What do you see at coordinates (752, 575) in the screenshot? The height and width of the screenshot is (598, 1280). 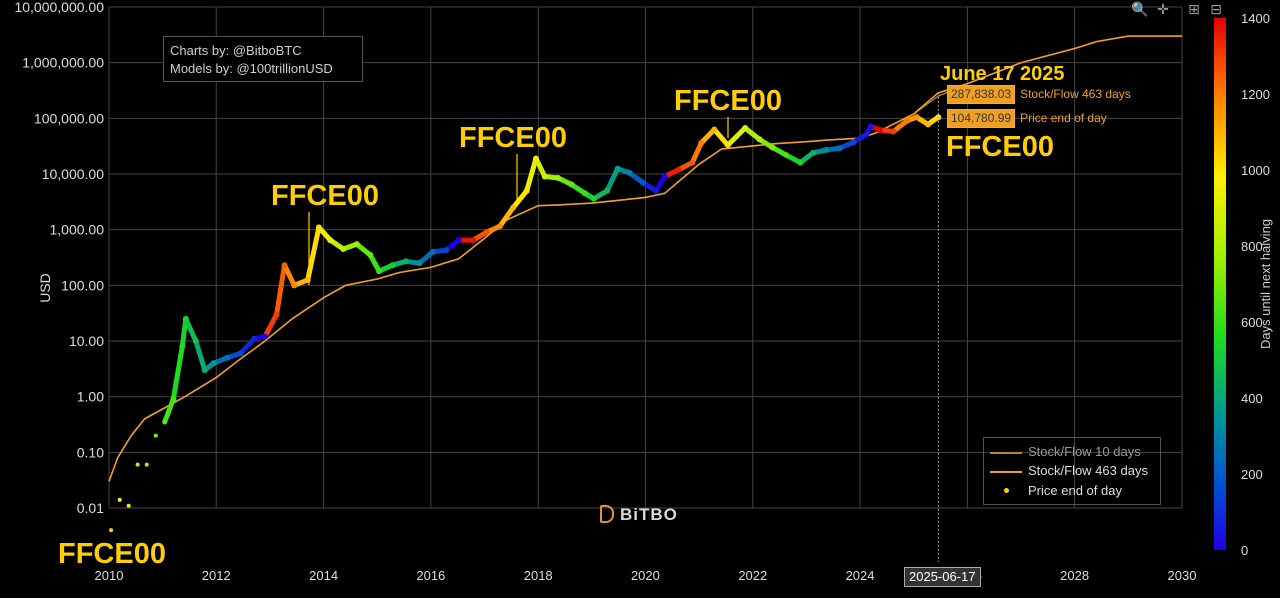 I see `x-tick-label: 2022` at bounding box center [752, 575].